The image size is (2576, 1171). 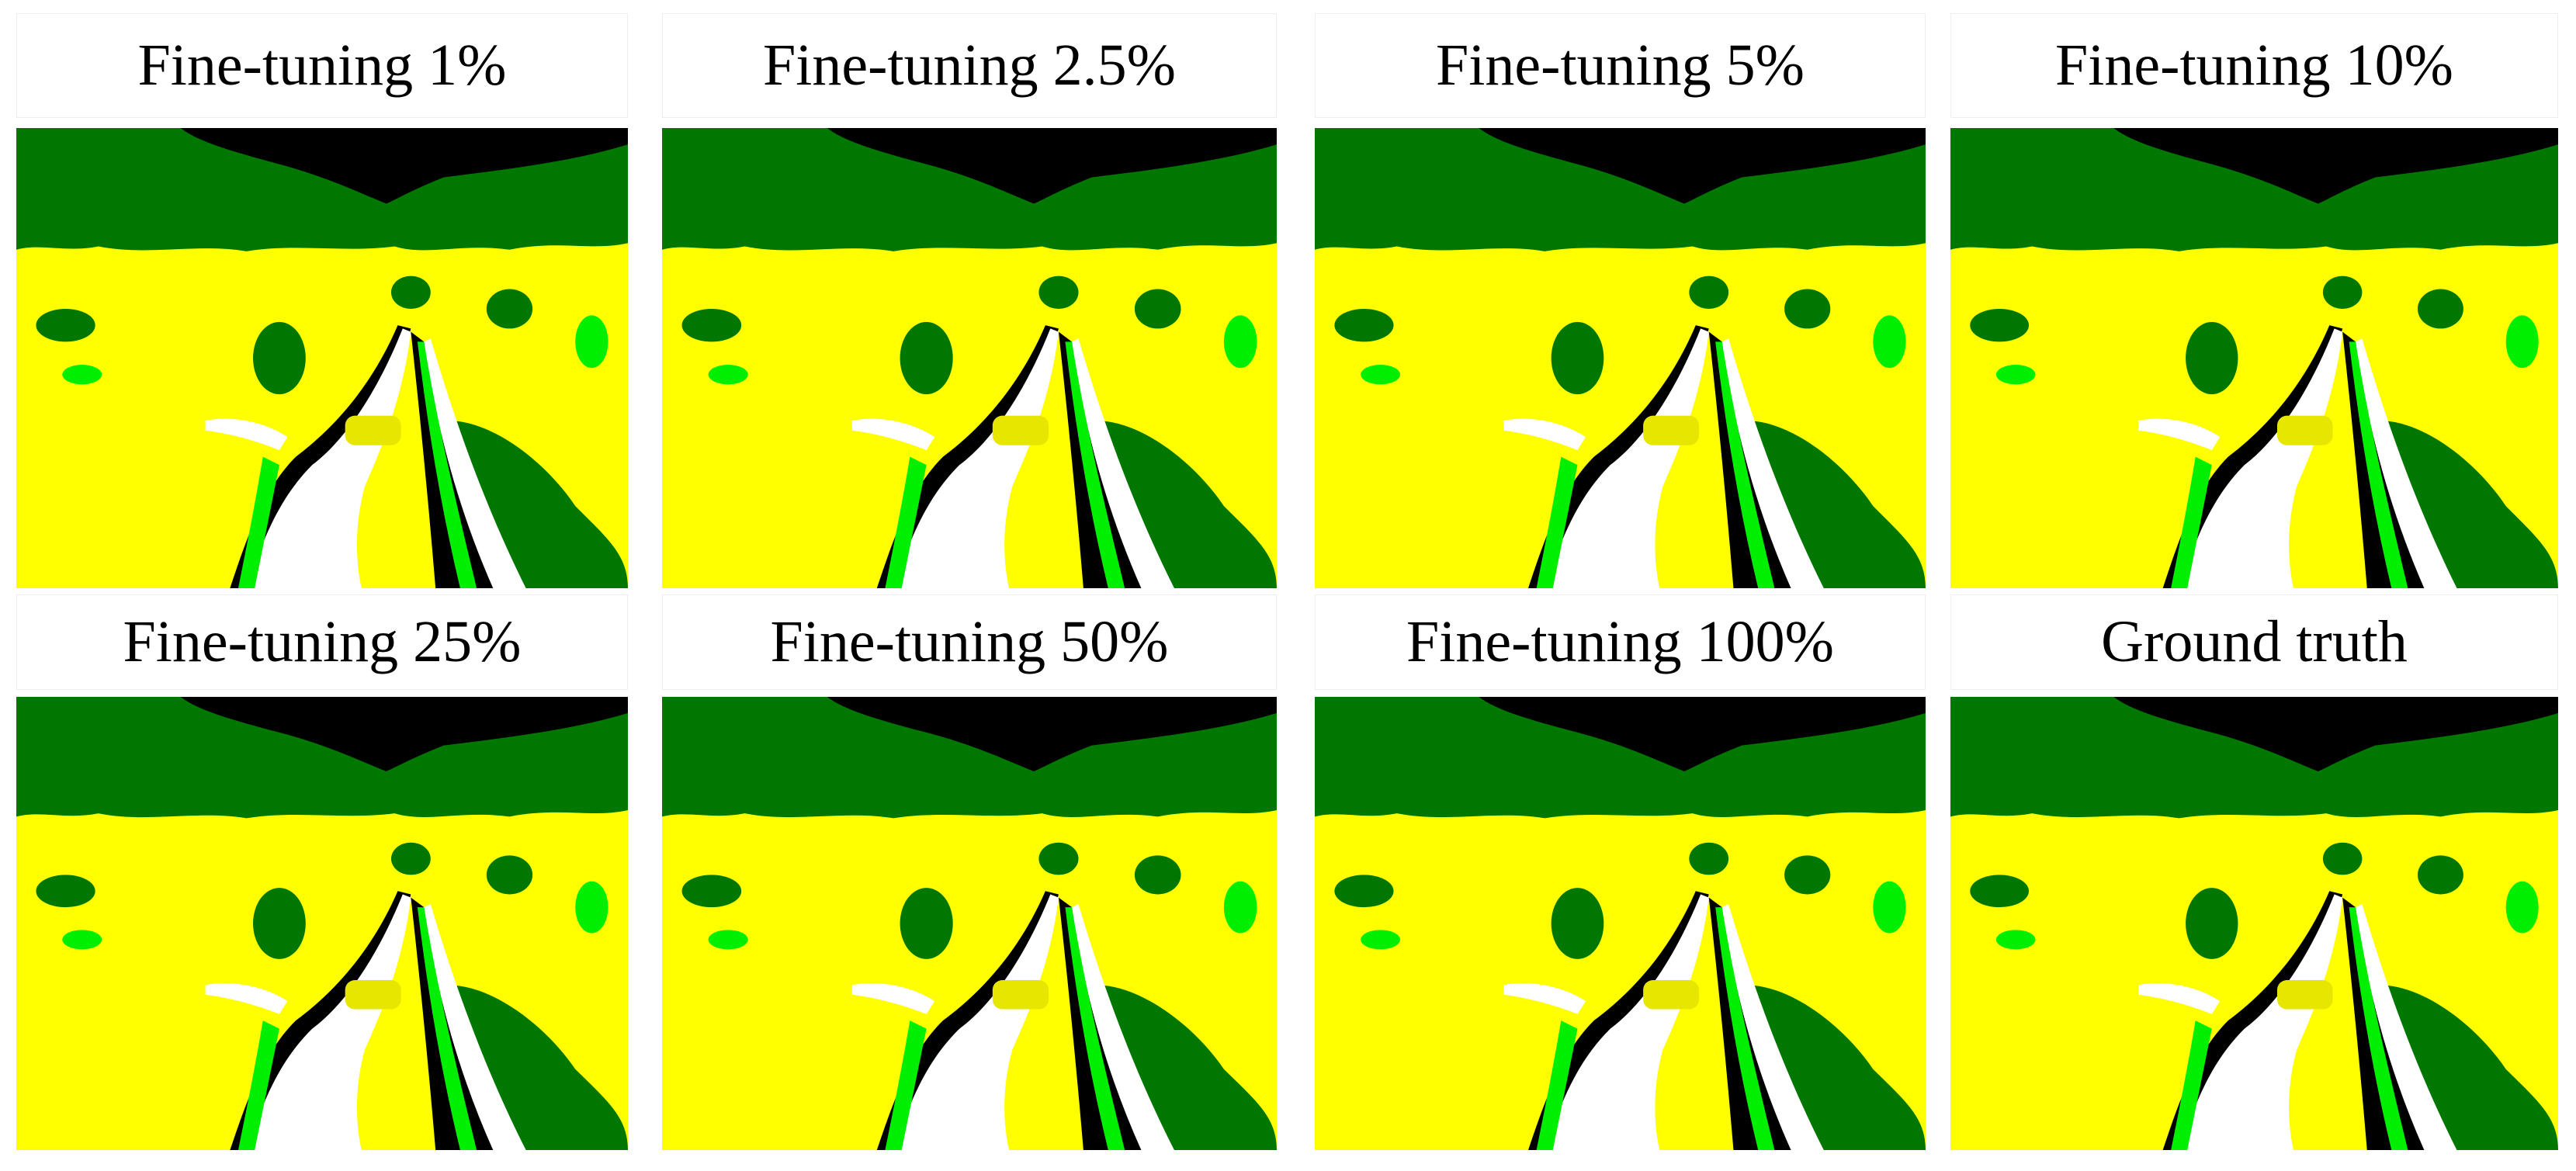 I want to click on panel-title: Ground truth, so click(x=2254, y=642).